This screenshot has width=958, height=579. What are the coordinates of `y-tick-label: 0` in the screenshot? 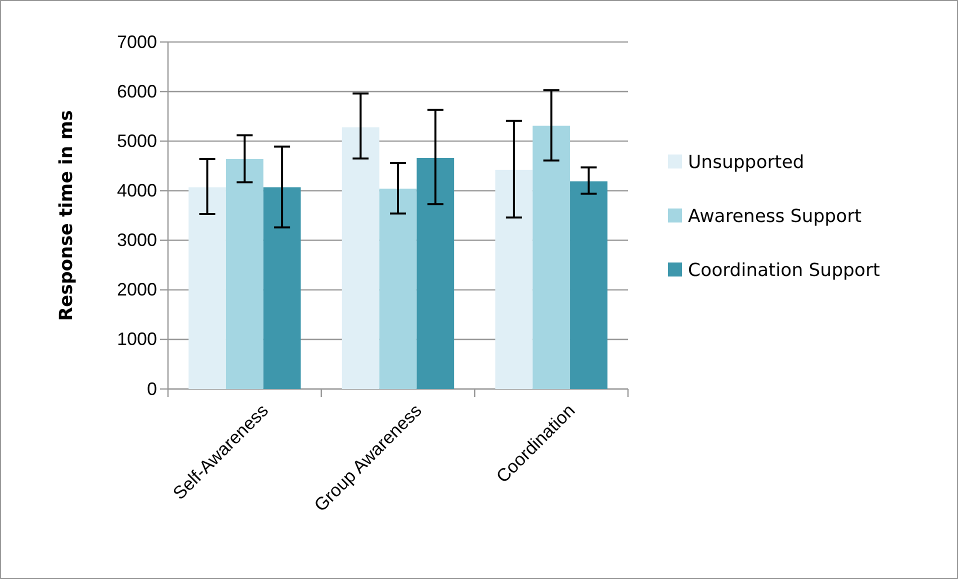 It's located at (151, 388).